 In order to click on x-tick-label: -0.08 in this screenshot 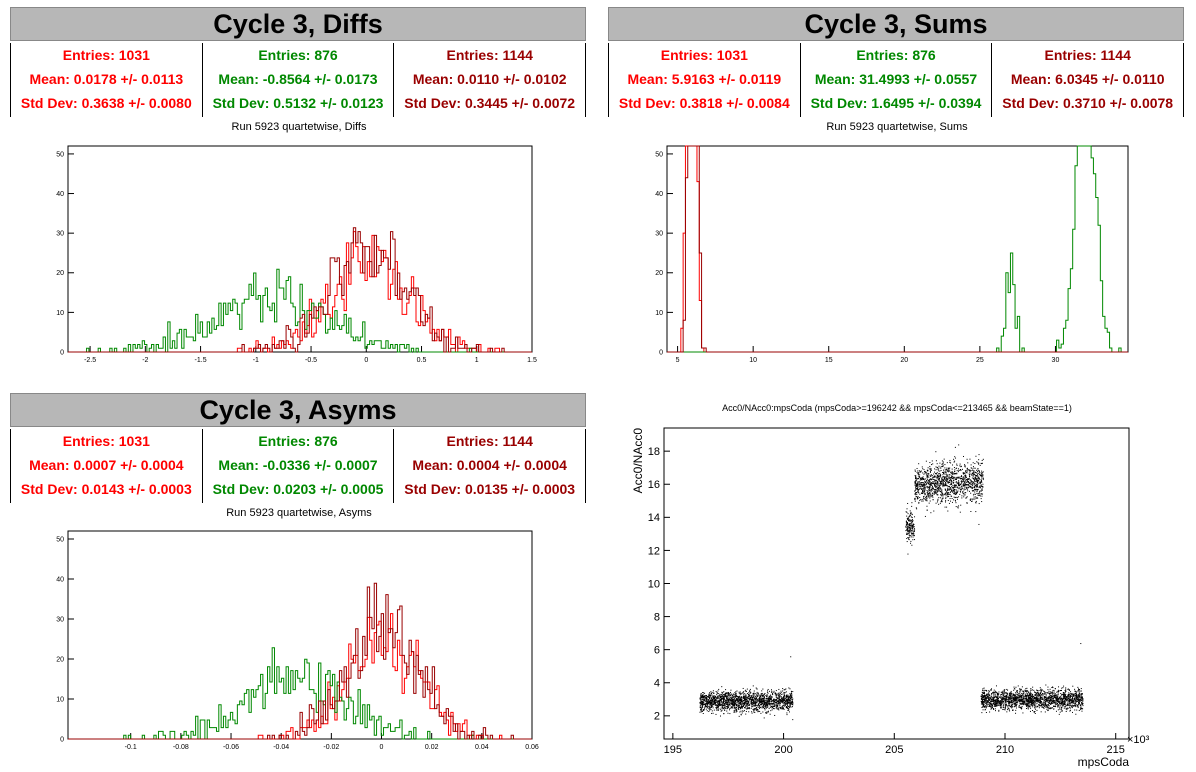, I will do `click(181, 747)`.